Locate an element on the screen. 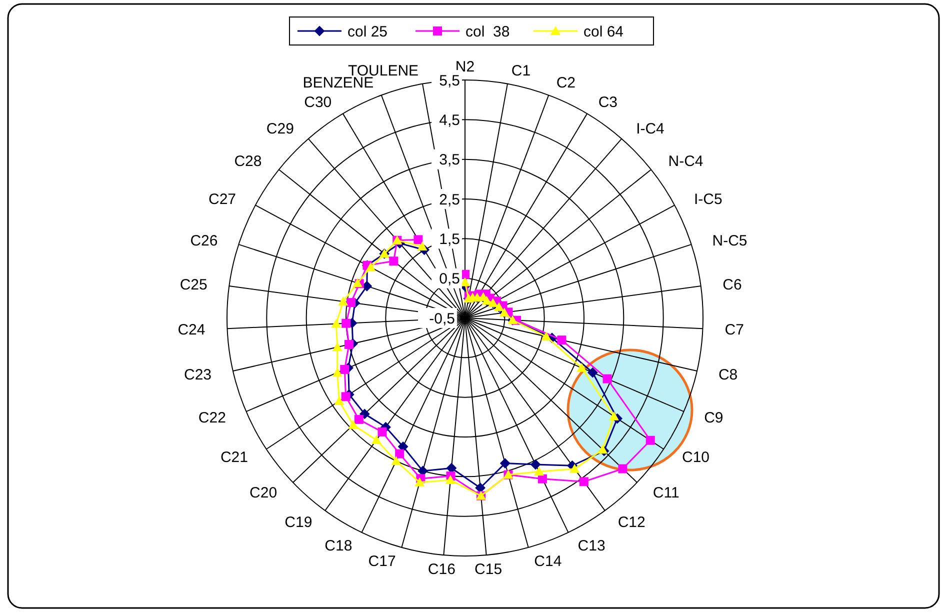  spoke-label: C28 is located at coordinates (248, 161).